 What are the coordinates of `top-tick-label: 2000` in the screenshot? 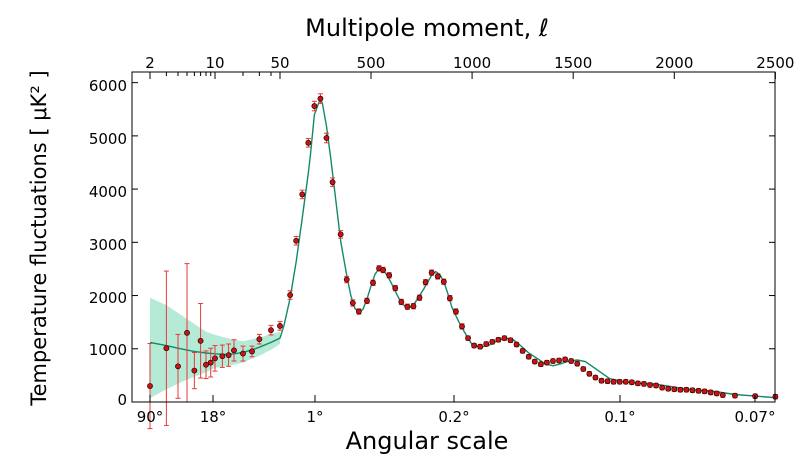 It's located at (674, 63).